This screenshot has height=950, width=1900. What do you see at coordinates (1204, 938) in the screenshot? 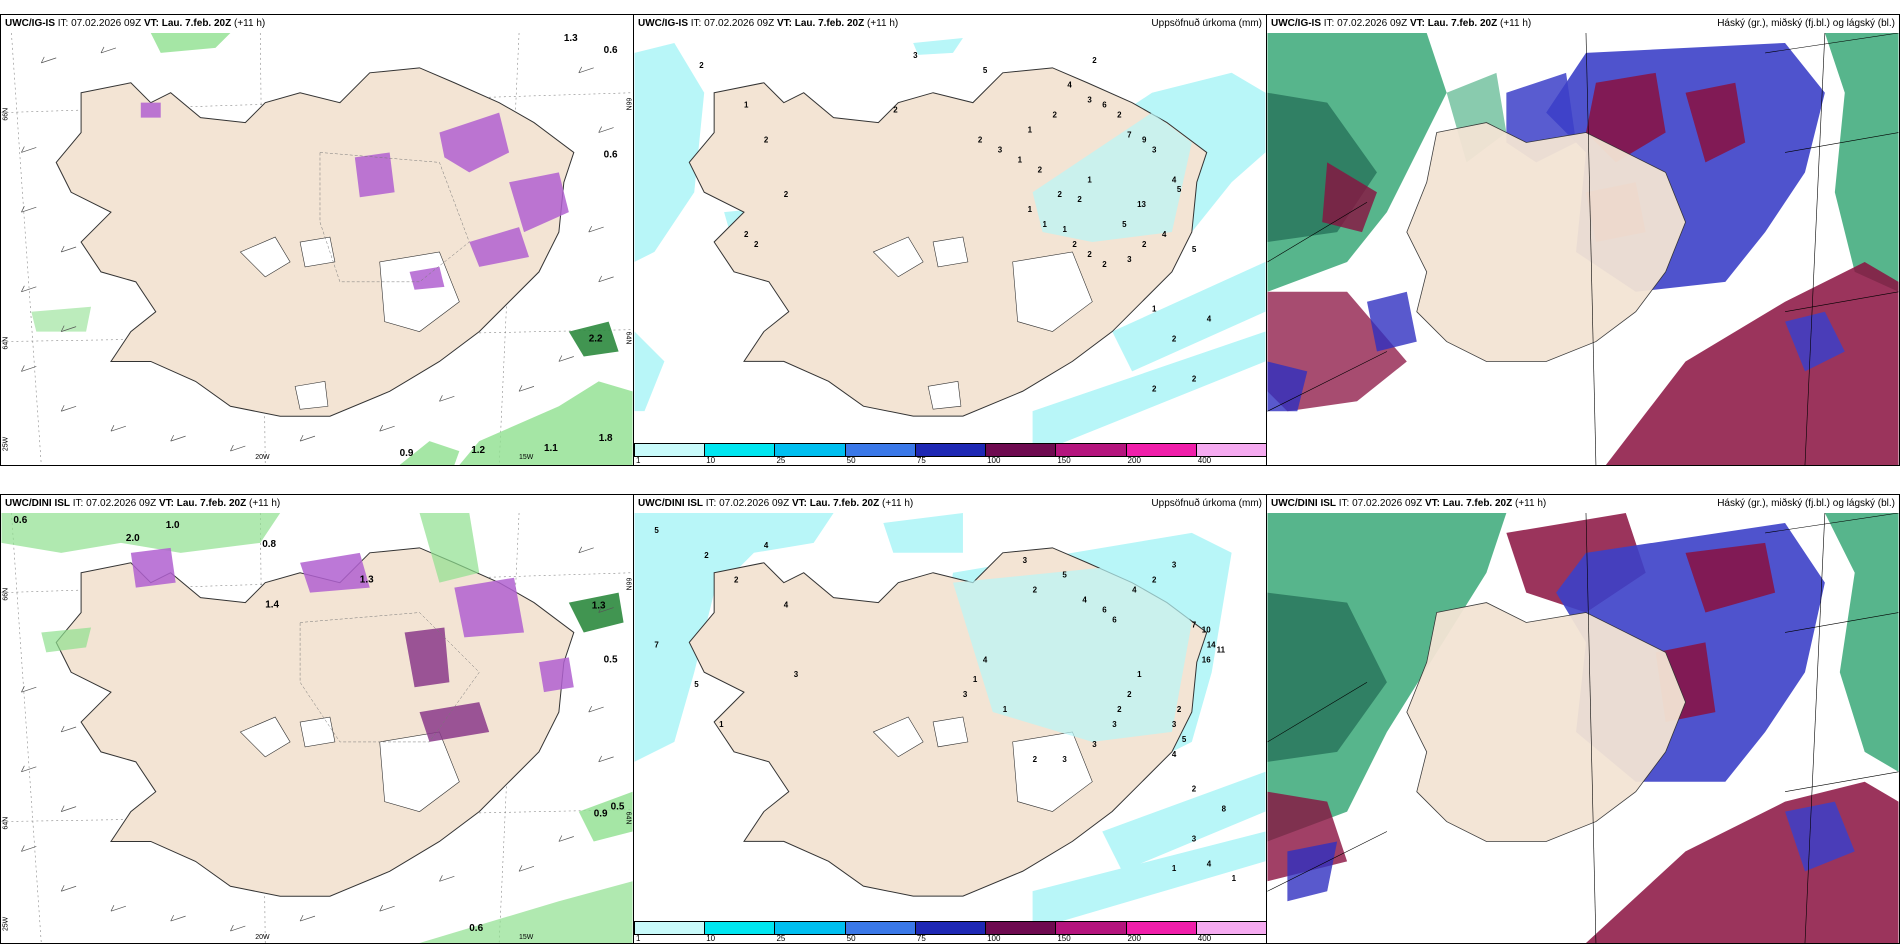
I see `legend-label: 400` at bounding box center [1204, 938].